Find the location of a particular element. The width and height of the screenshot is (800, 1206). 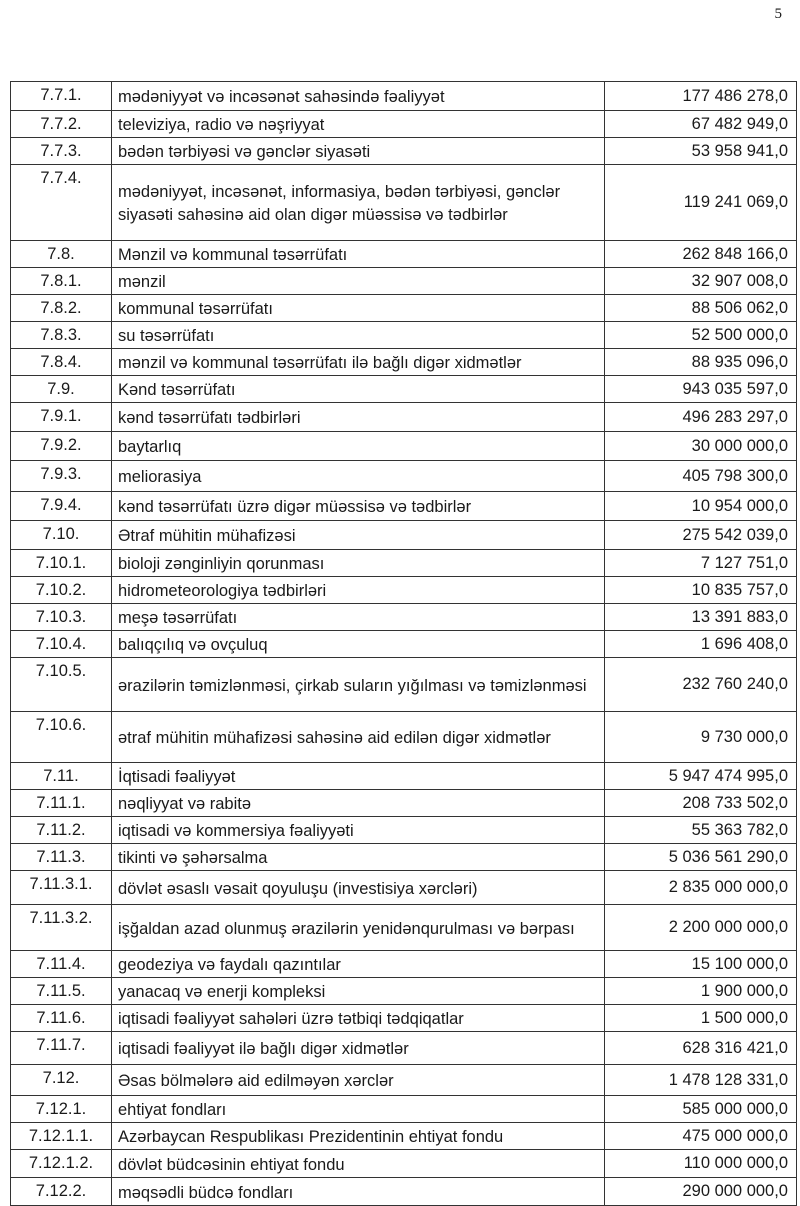

row-code: 7.9.3. is located at coordinates (61, 476).